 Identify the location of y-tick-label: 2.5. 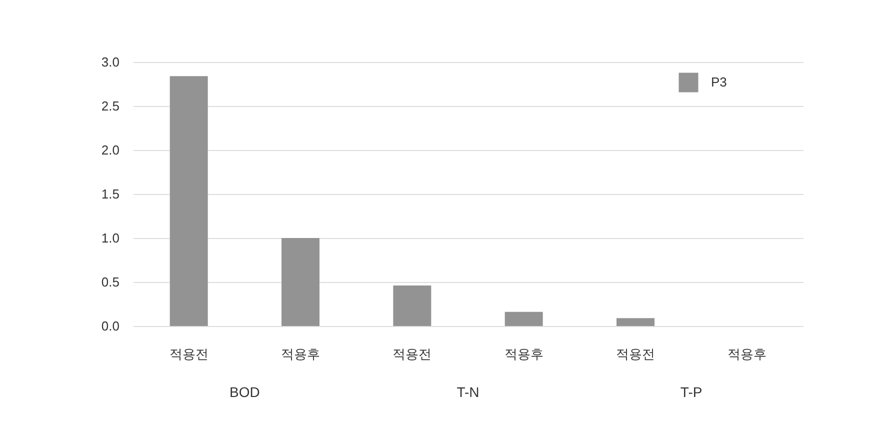
(110, 106).